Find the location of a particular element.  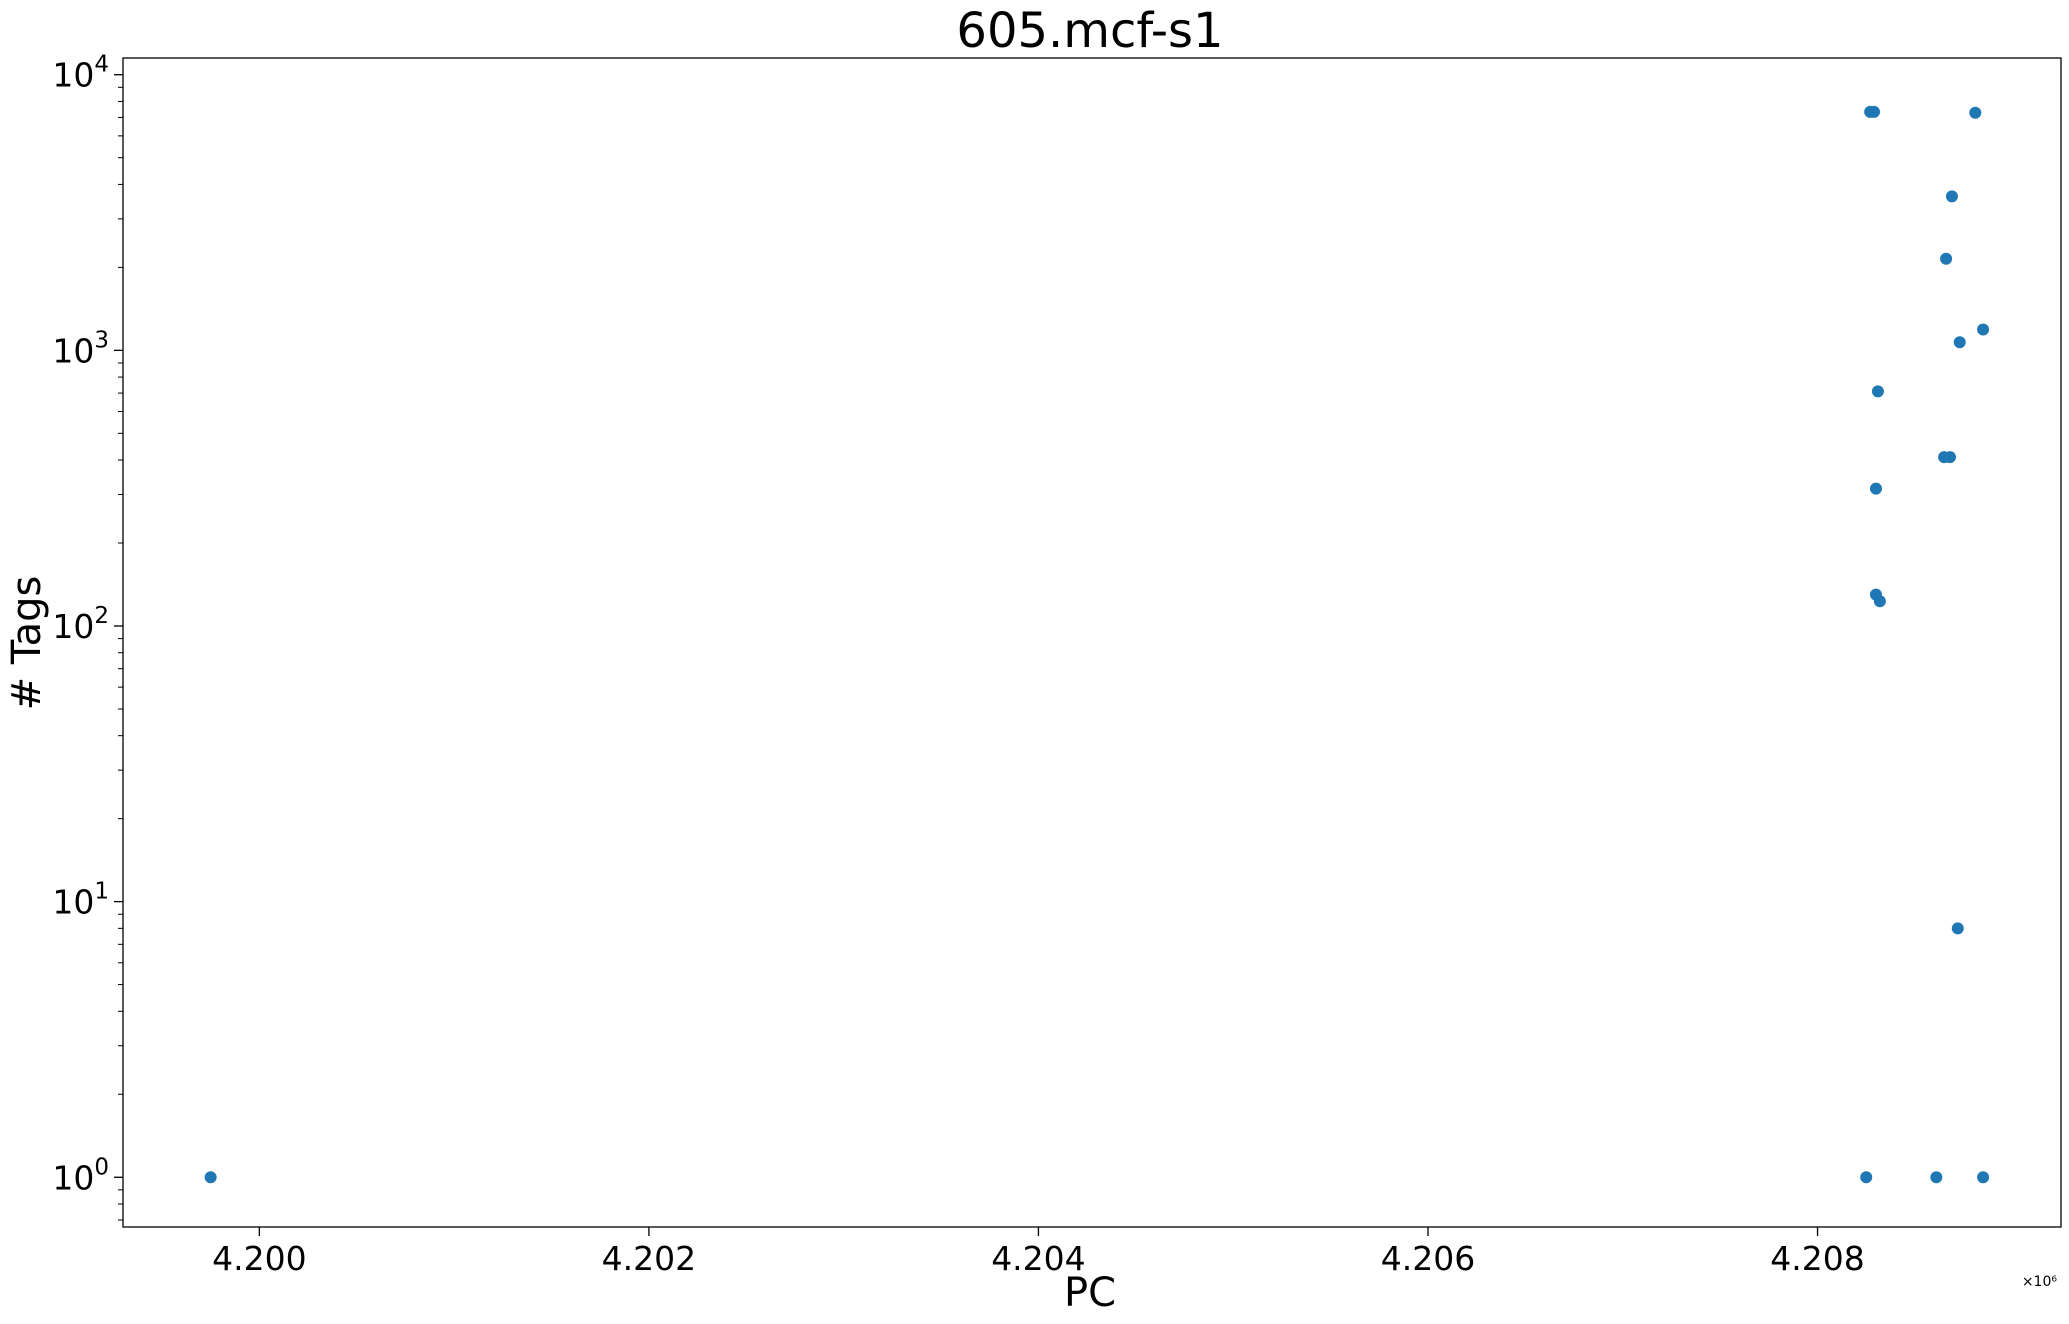

x-axis-multiplier: ×10⁶ is located at coordinates (2040, 1282).